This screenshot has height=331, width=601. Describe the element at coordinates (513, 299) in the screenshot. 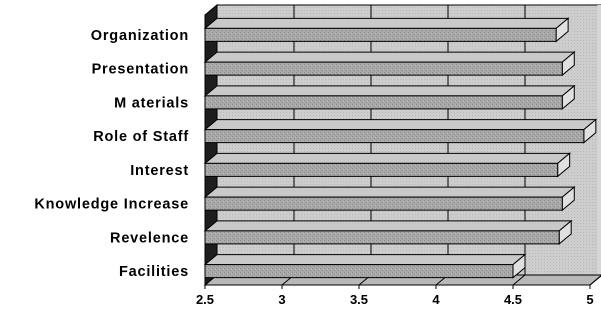

I see `x-tick-label: 4.5` at that location.